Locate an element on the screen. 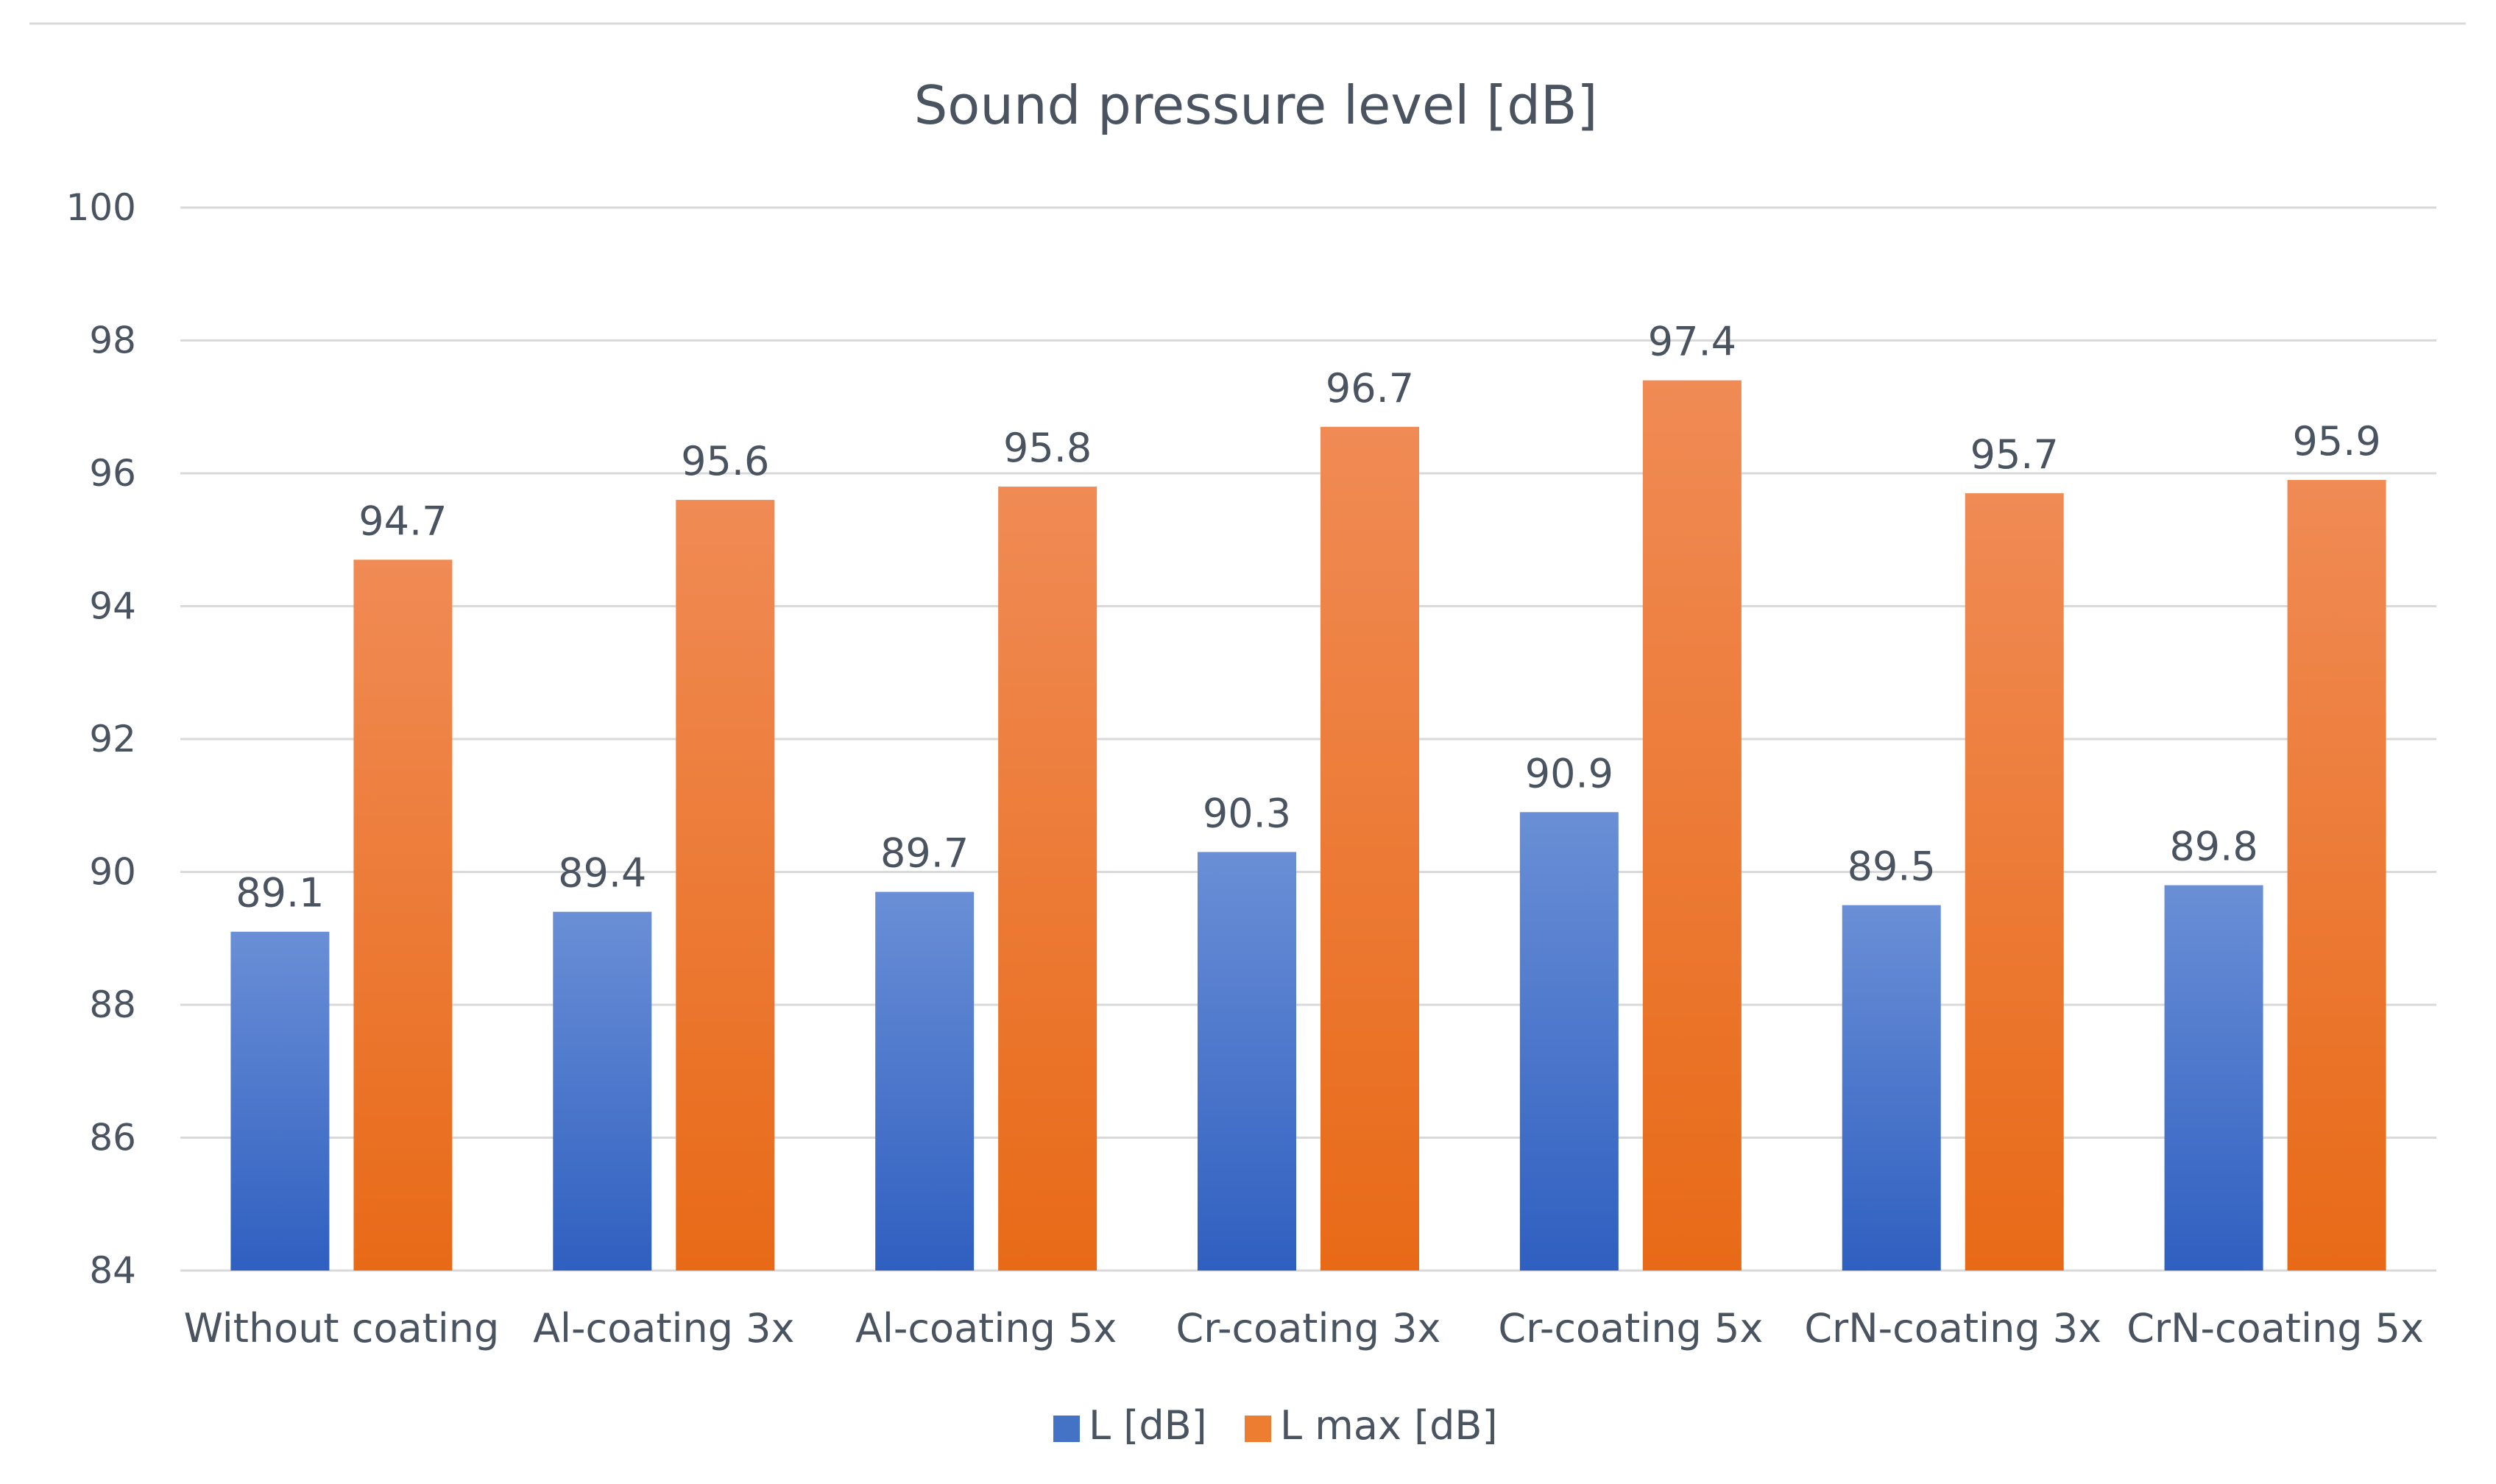 Image resolution: width=2496 pixels, height=1484 pixels. y-tick-label: 94 is located at coordinates (112, 606).